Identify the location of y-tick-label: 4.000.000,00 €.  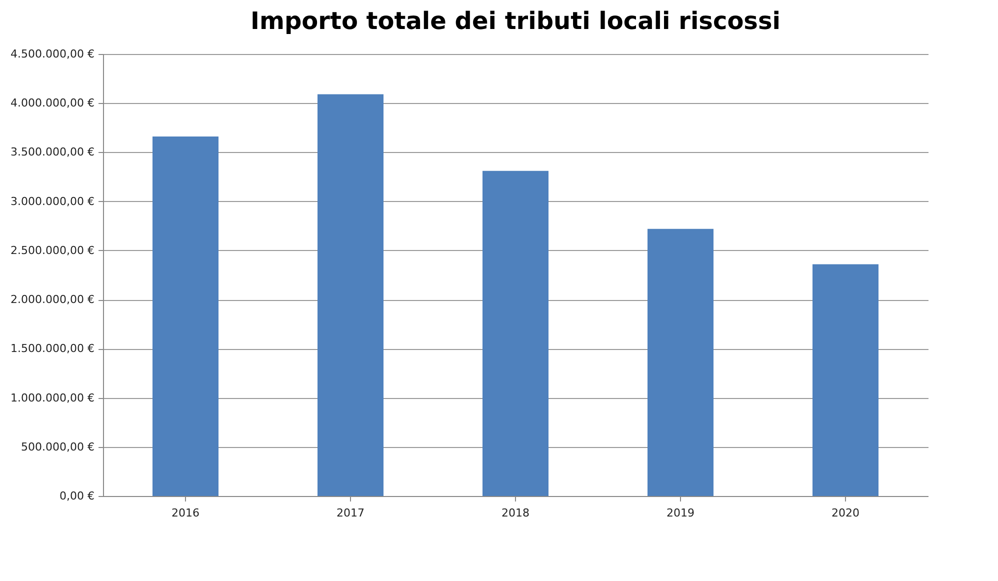
(52, 103).